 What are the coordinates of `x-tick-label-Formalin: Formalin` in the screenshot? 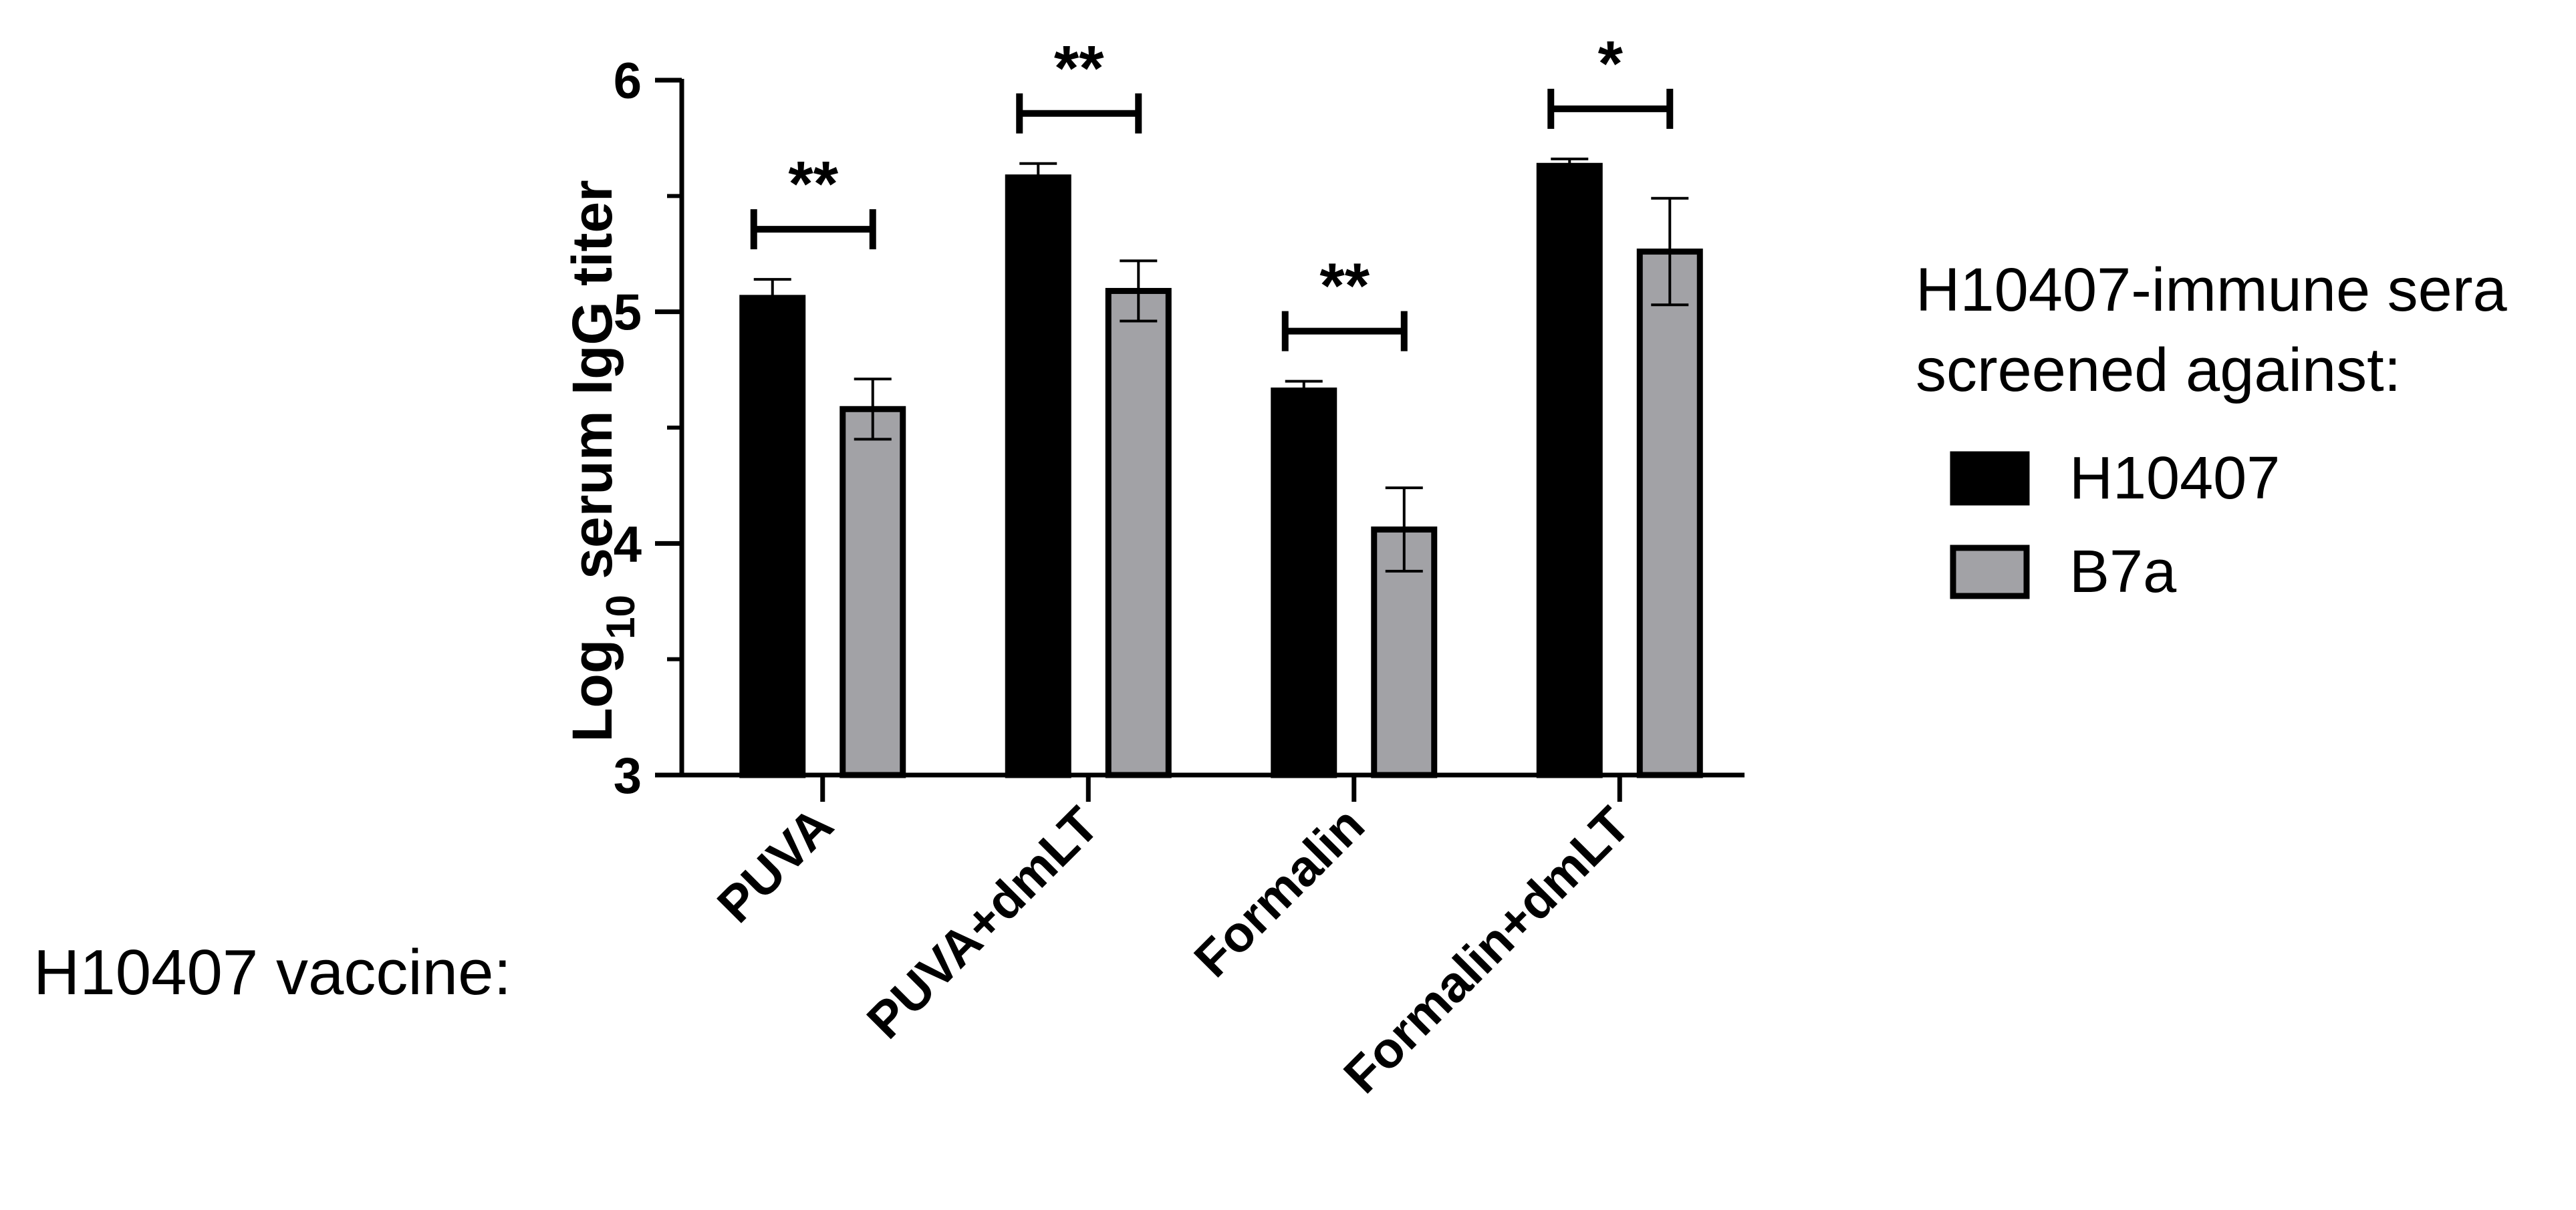 It's located at (1280, 892).